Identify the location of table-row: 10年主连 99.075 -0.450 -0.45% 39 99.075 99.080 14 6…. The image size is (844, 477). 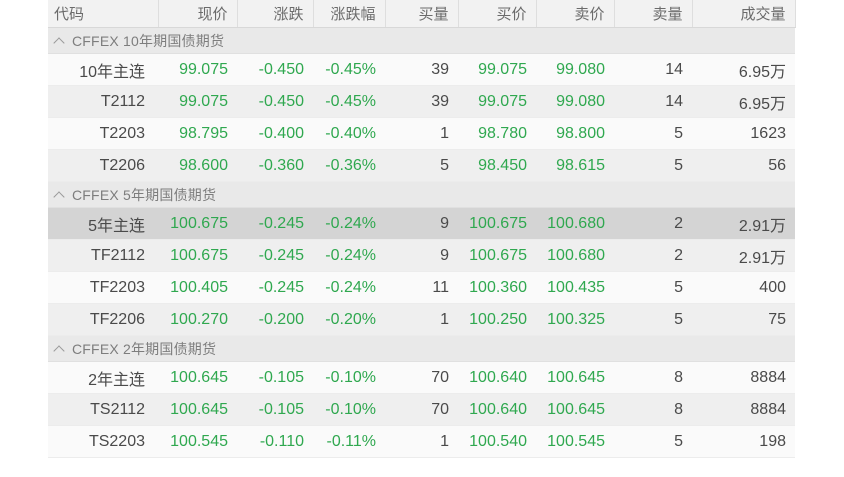
(421, 69).